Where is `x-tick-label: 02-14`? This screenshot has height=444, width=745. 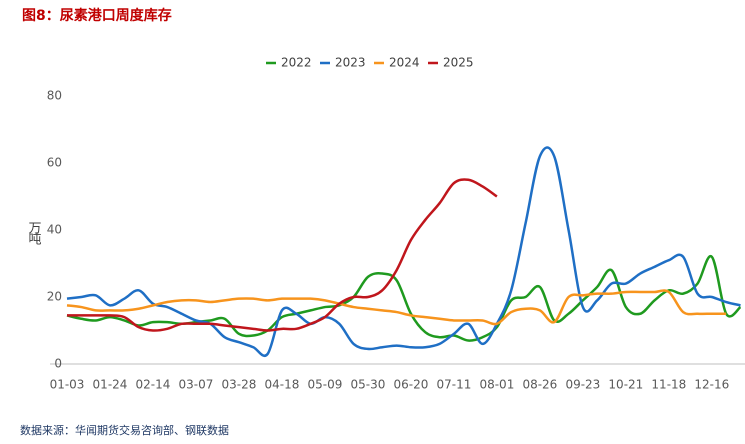
x-tick-label: 02-14 is located at coordinates (153, 385).